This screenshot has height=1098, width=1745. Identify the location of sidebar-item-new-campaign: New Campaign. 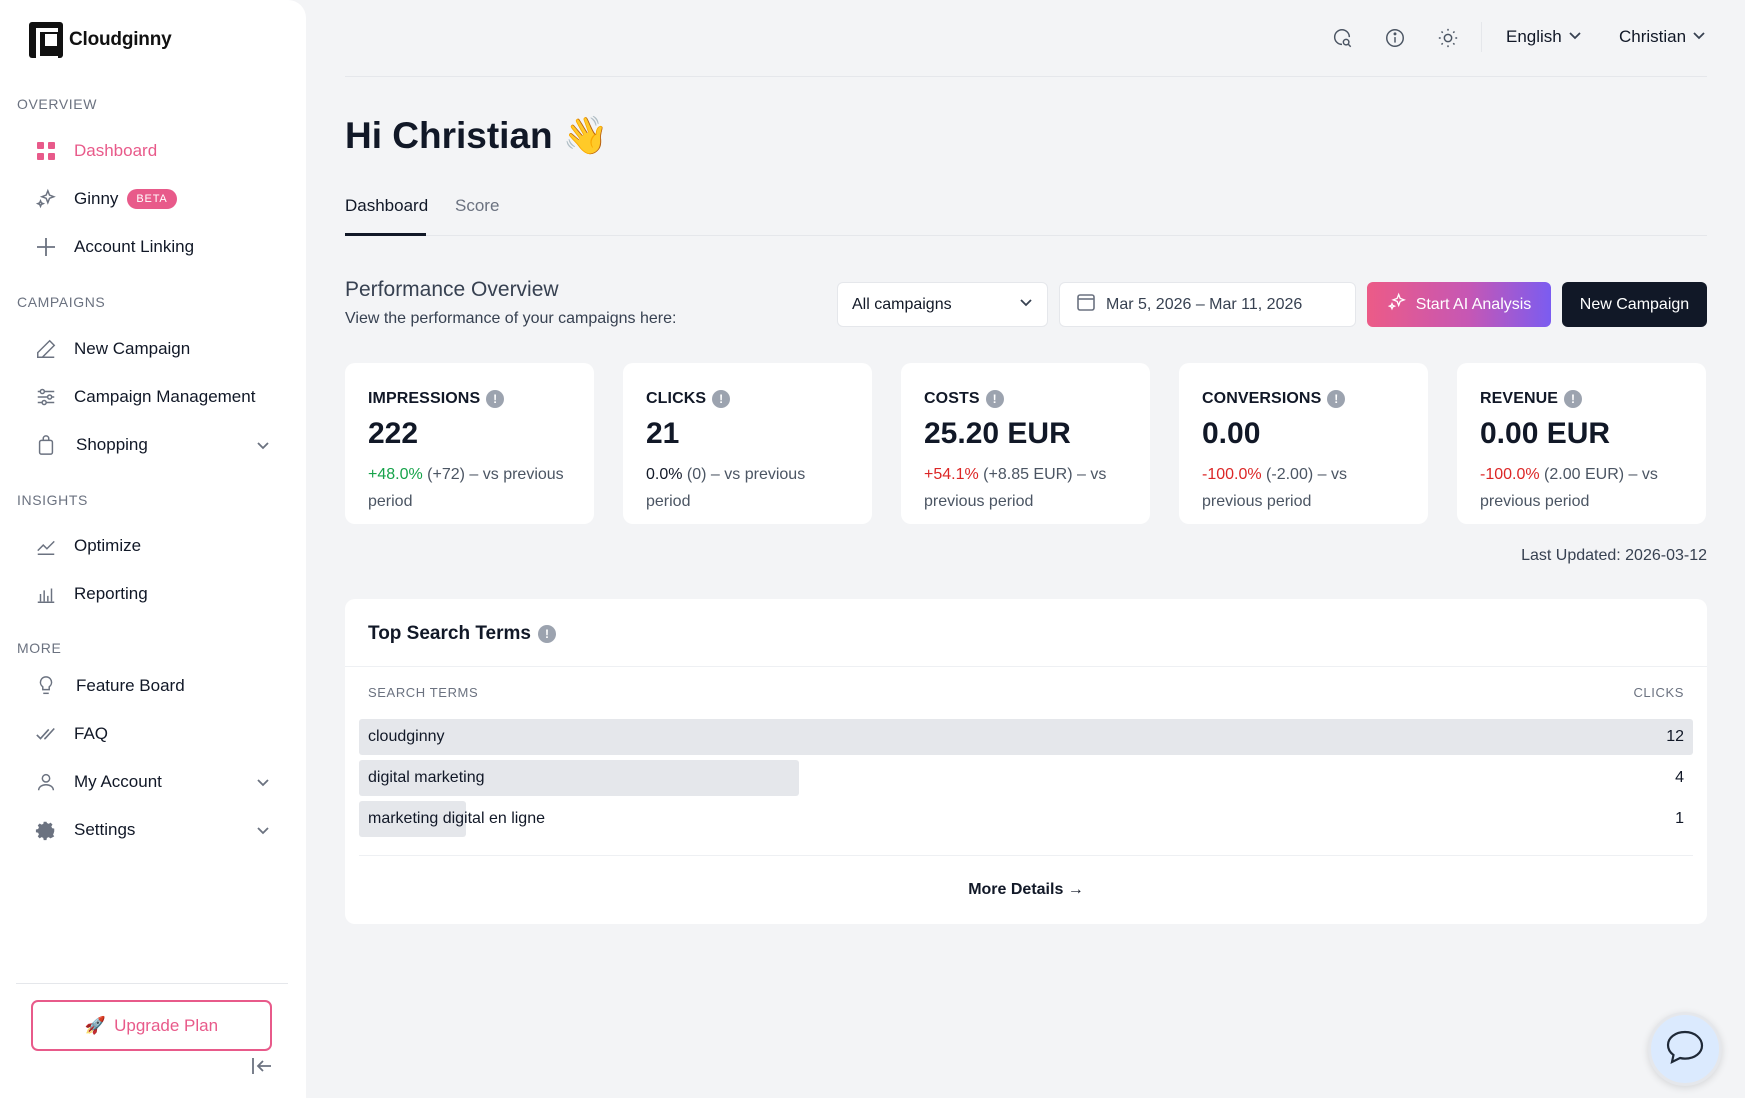
(154, 349).